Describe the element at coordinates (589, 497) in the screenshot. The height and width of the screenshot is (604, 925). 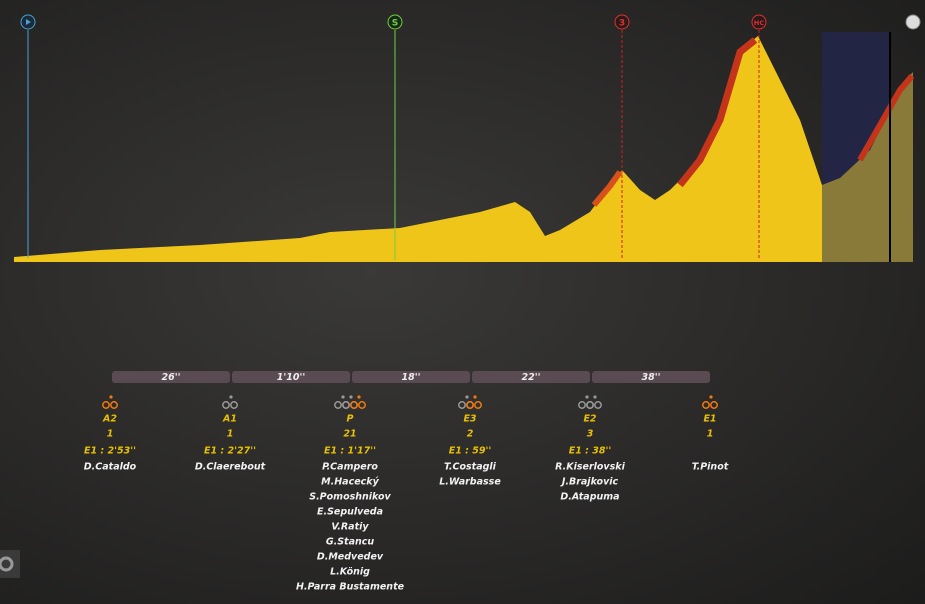
I see `rider-name: D.Atapuma` at that location.